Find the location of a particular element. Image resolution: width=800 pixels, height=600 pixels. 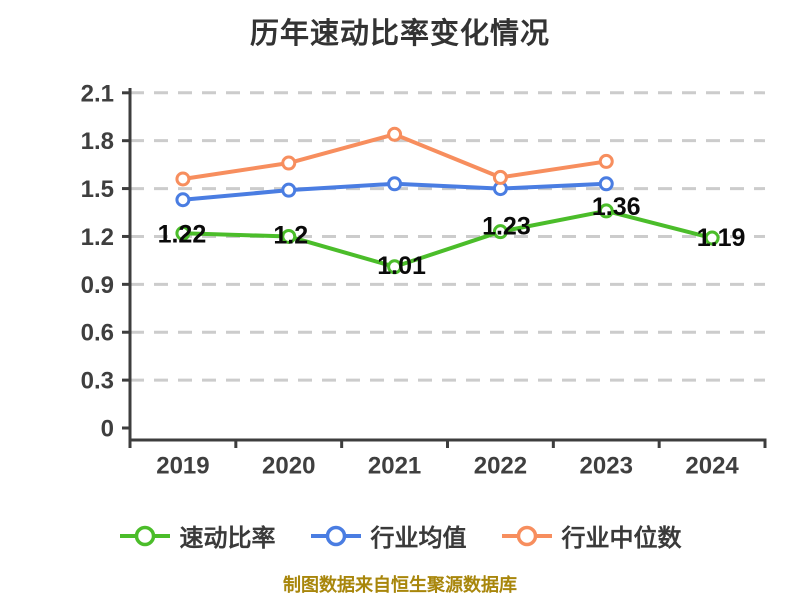

x-tick-label: 2022 is located at coordinates (500, 466).